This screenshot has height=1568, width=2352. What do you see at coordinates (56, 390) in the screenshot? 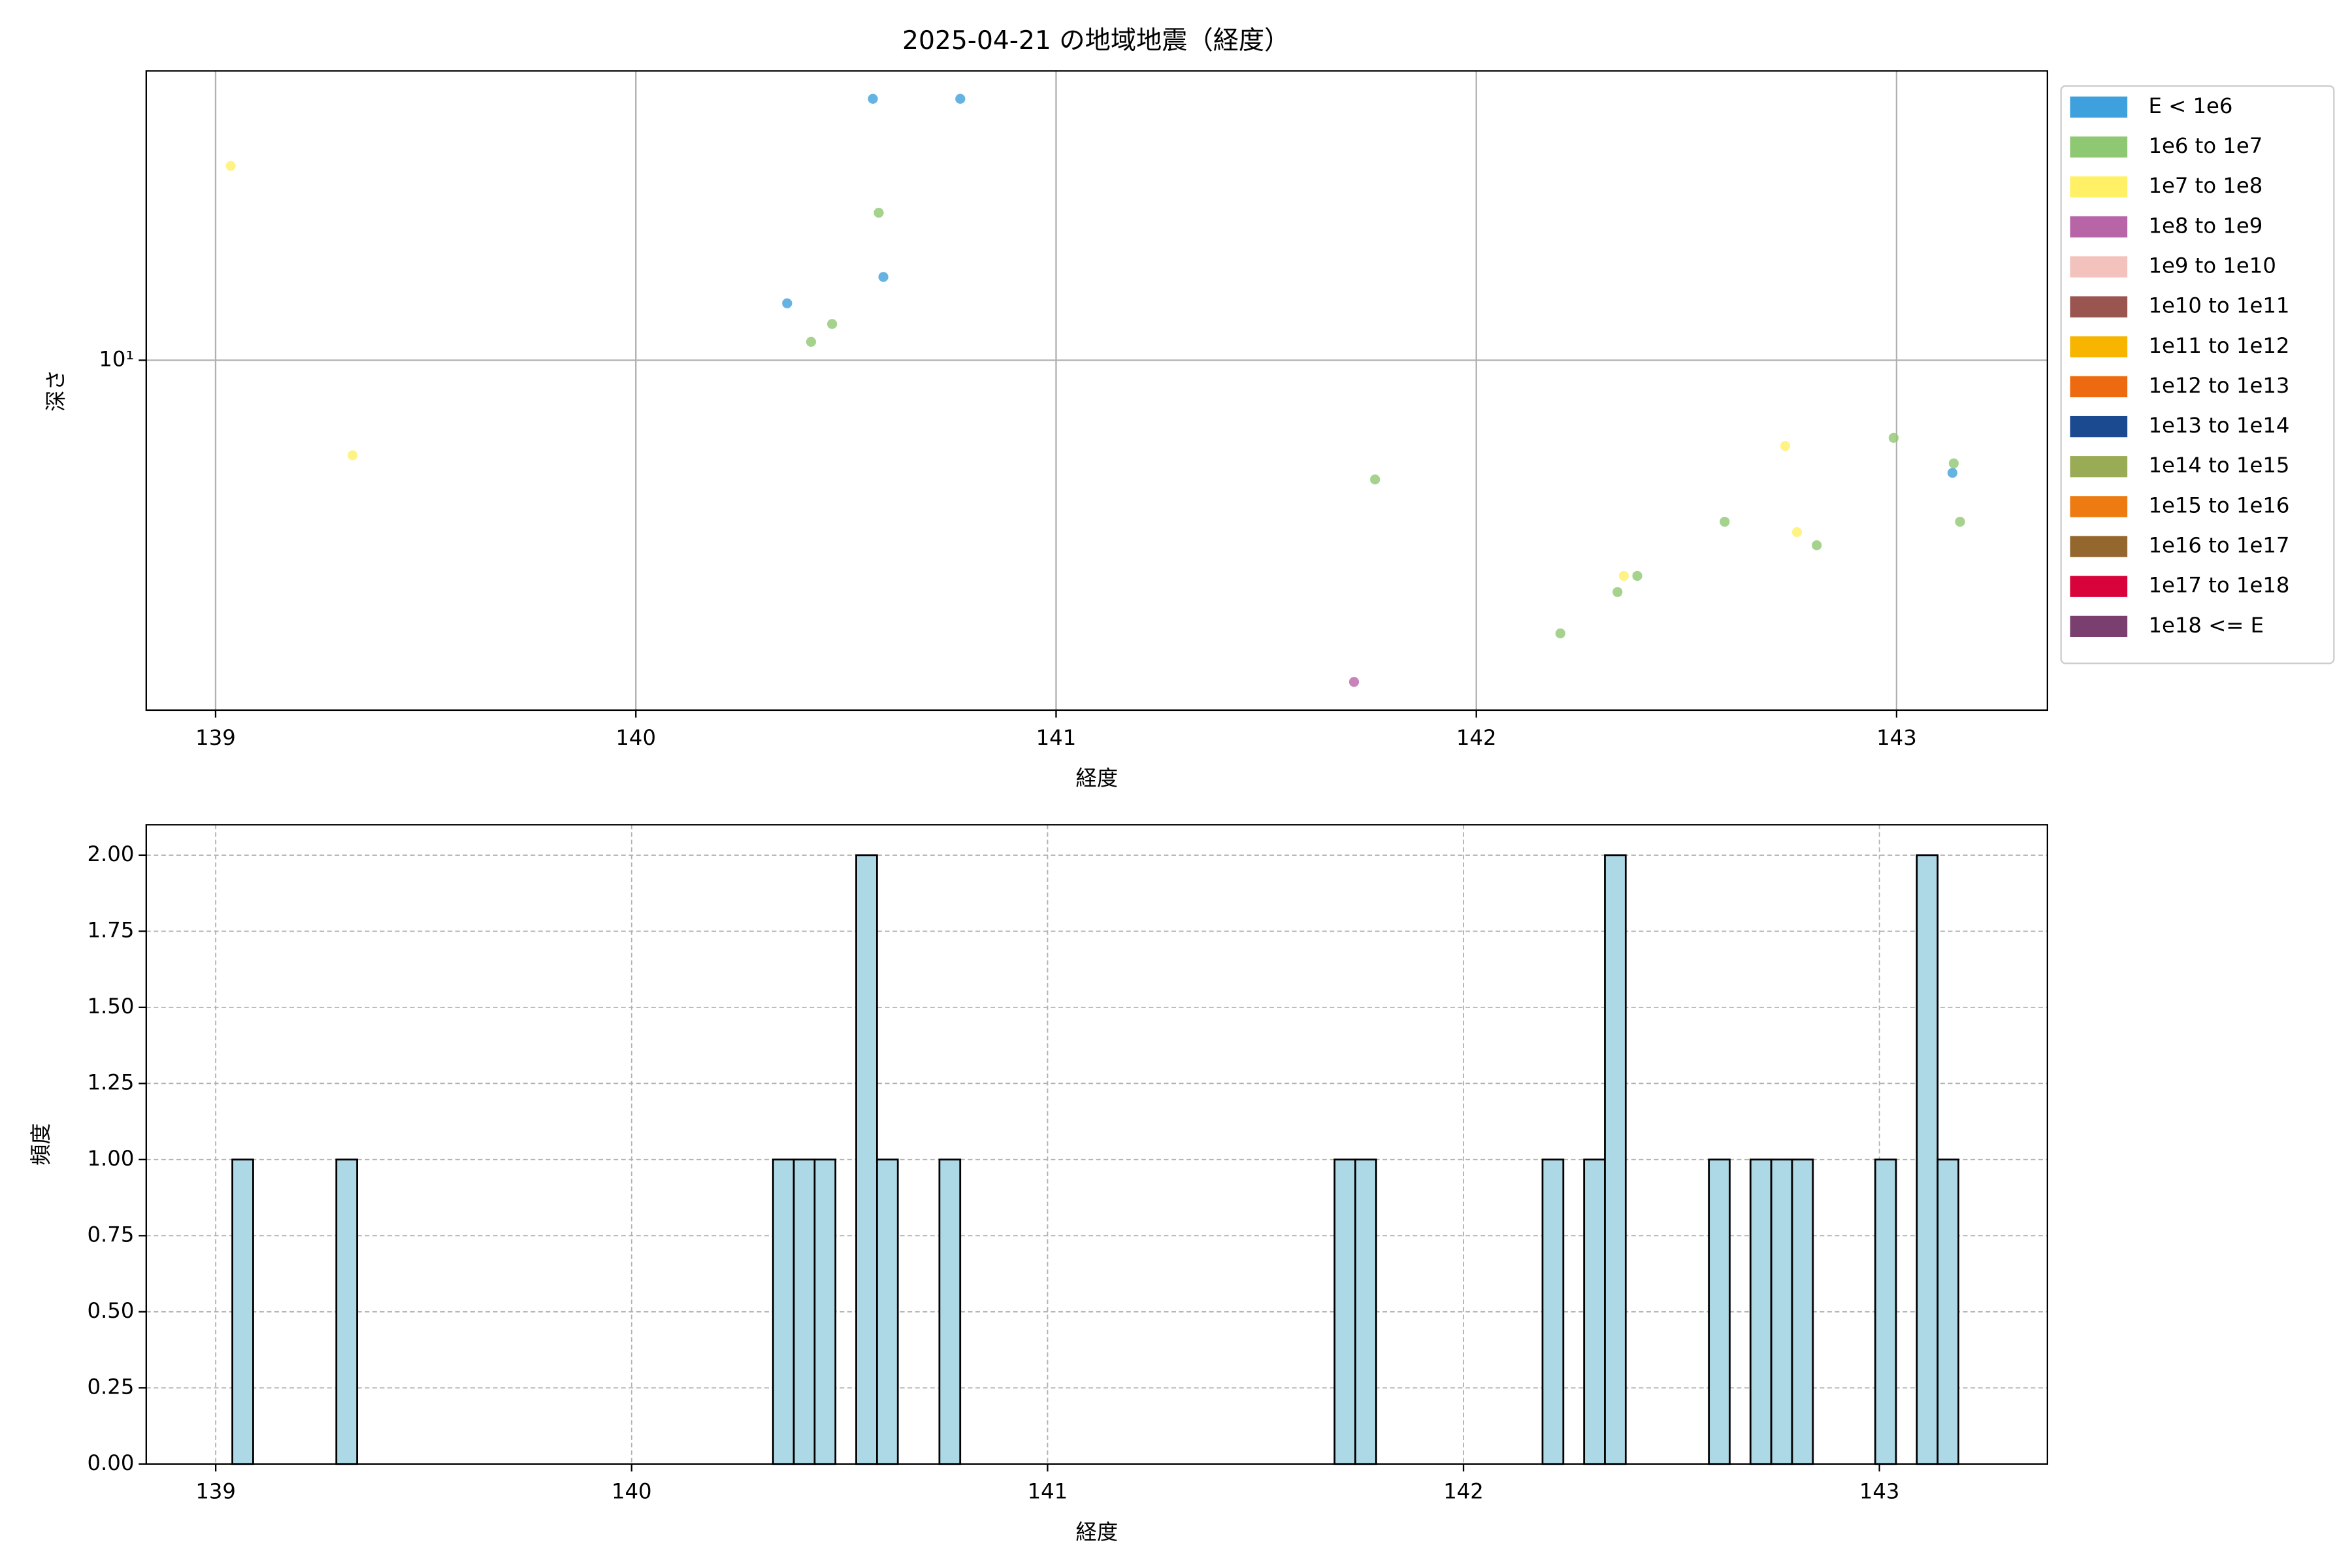
I see `y-axis-label: 深さ` at bounding box center [56, 390].